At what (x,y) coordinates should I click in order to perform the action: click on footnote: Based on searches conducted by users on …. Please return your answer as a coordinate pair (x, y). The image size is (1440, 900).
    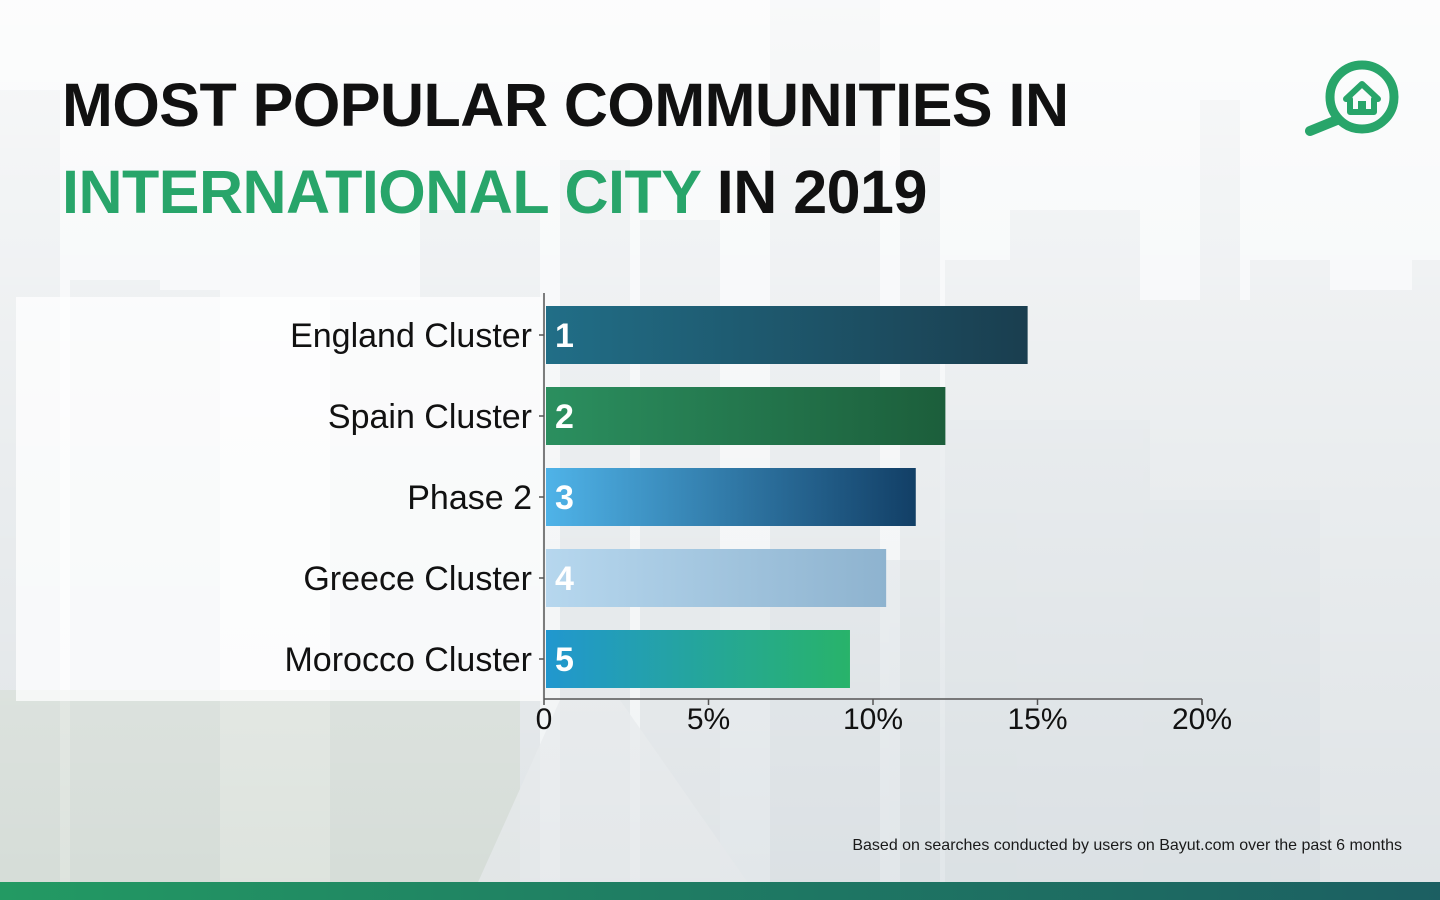
    Looking at the image, I should click on (1127, 845).